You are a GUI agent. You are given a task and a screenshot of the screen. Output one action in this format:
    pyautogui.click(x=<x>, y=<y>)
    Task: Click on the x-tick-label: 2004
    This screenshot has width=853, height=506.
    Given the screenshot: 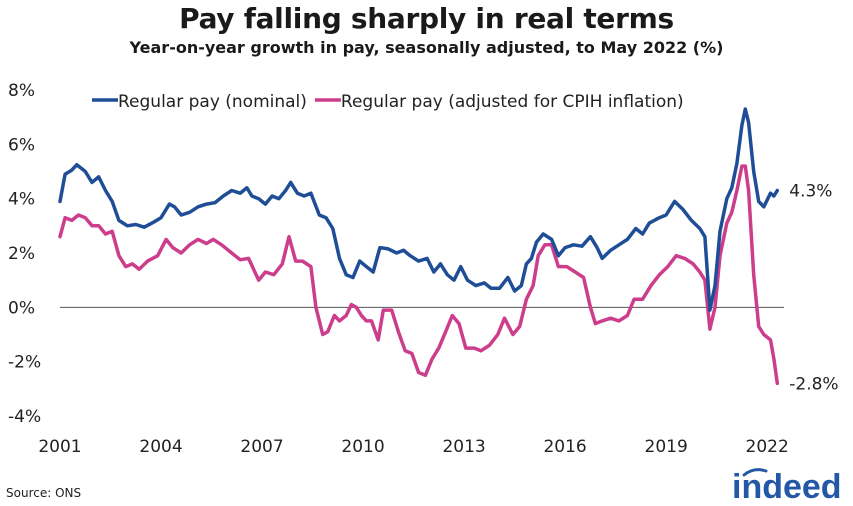 What is the action you would take?
    pyautogui.click(x=160, y=447)
    